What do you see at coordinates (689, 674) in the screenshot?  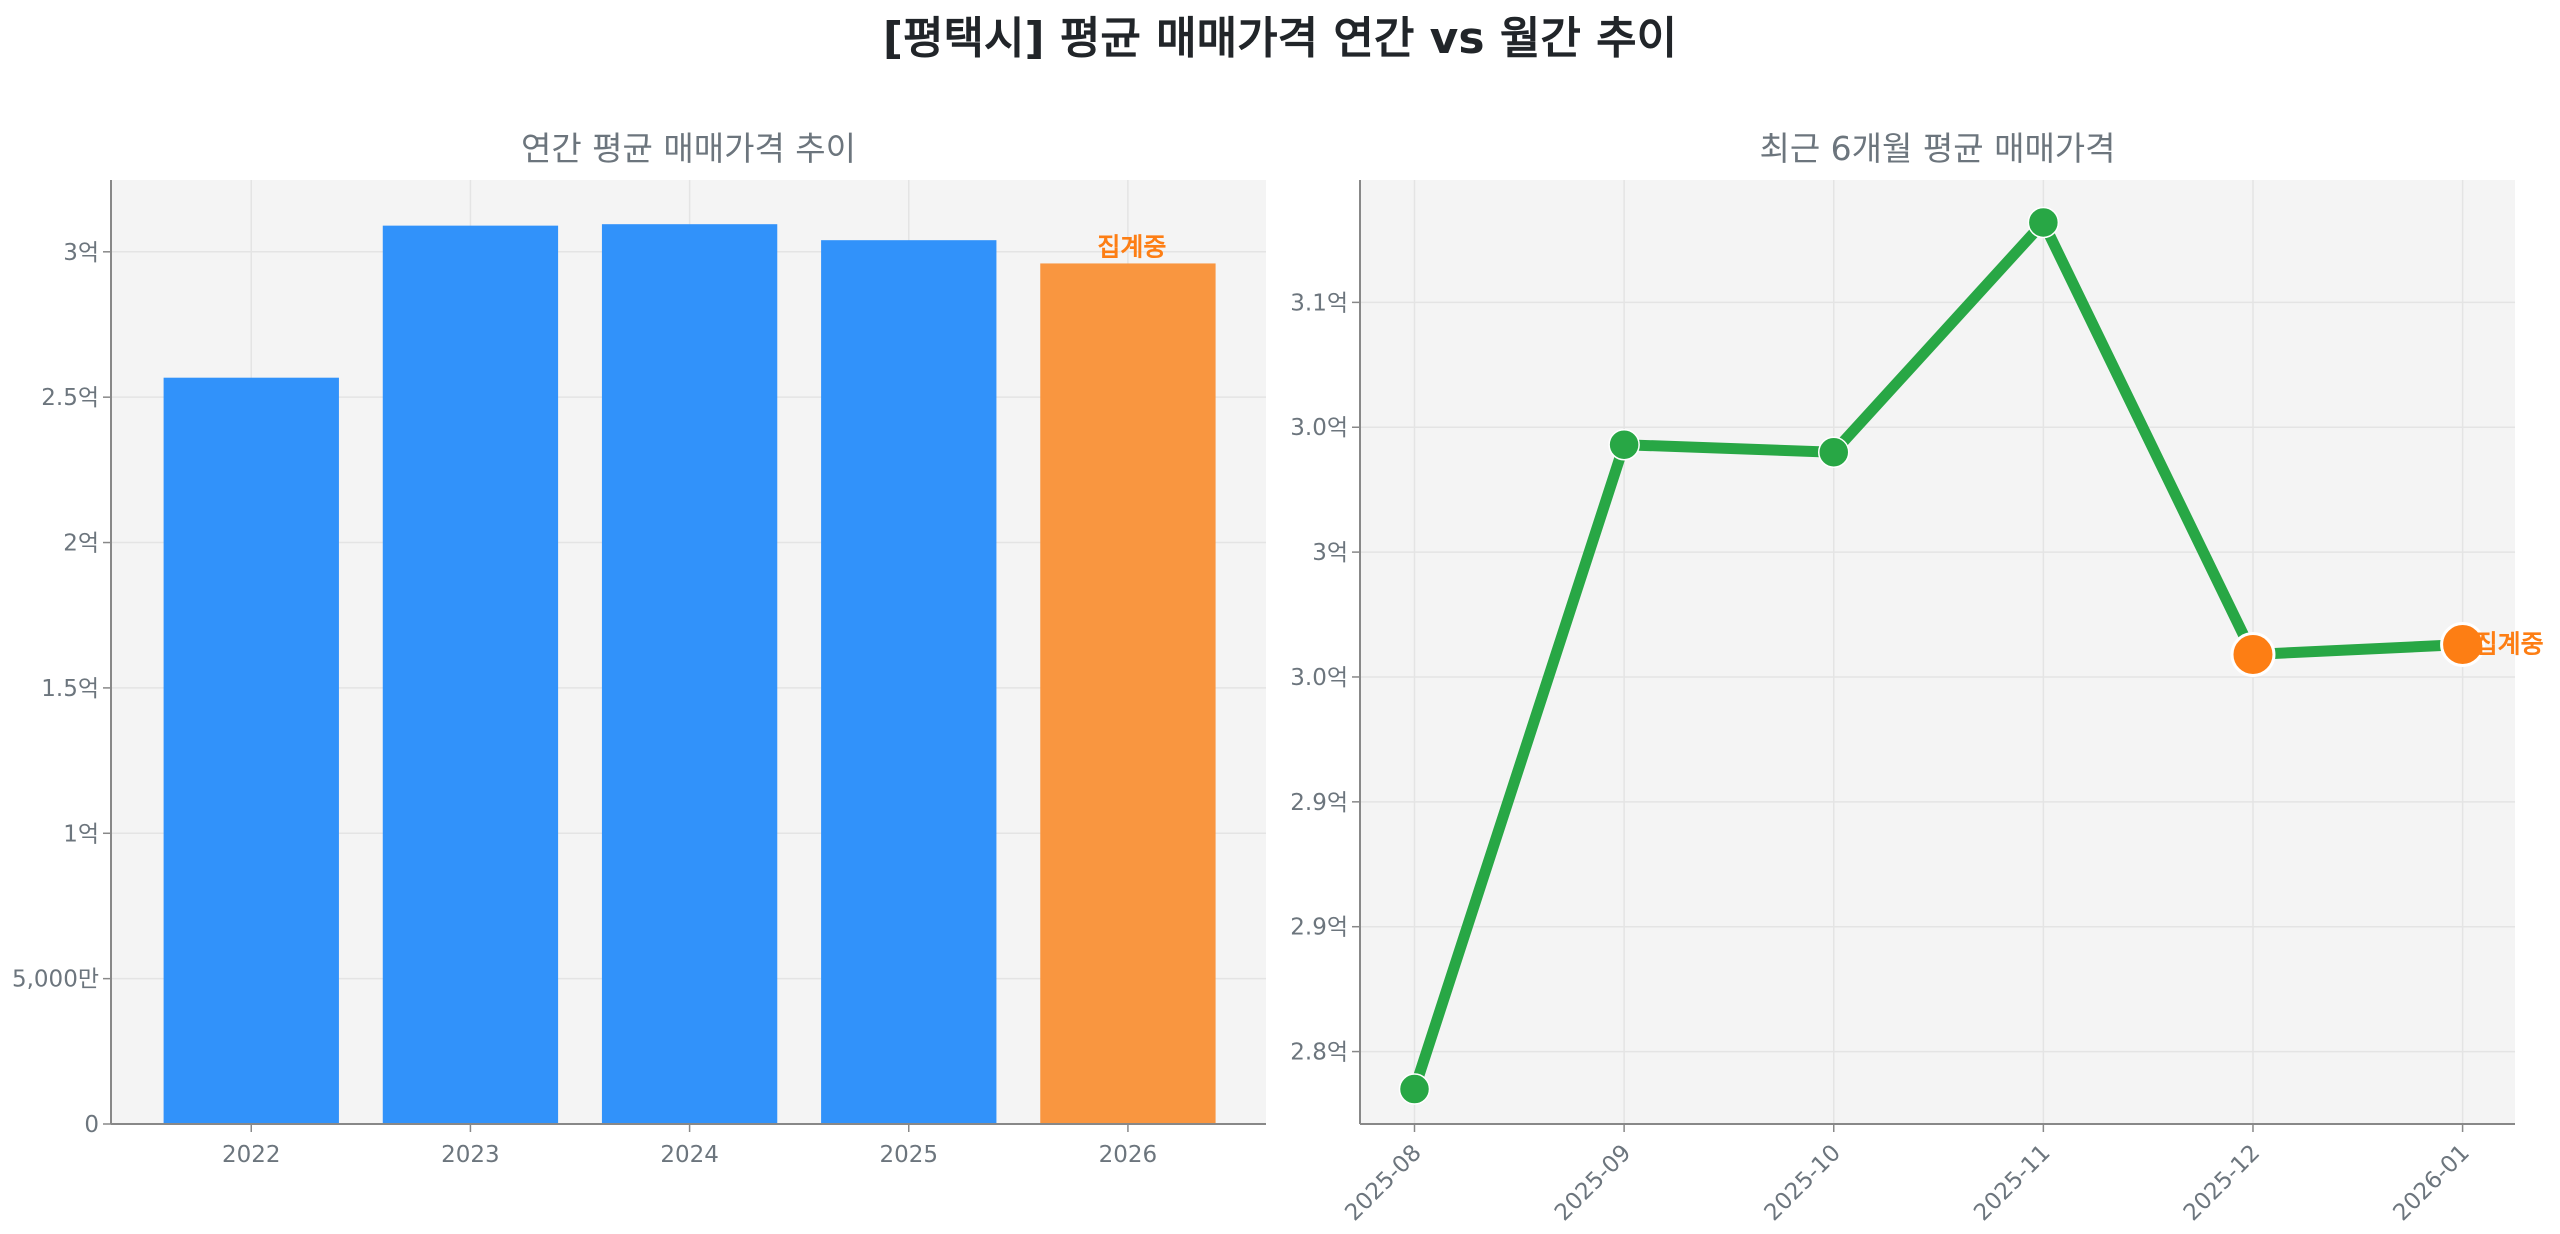 I see `bar-2024` at bounding box center [689, 674].